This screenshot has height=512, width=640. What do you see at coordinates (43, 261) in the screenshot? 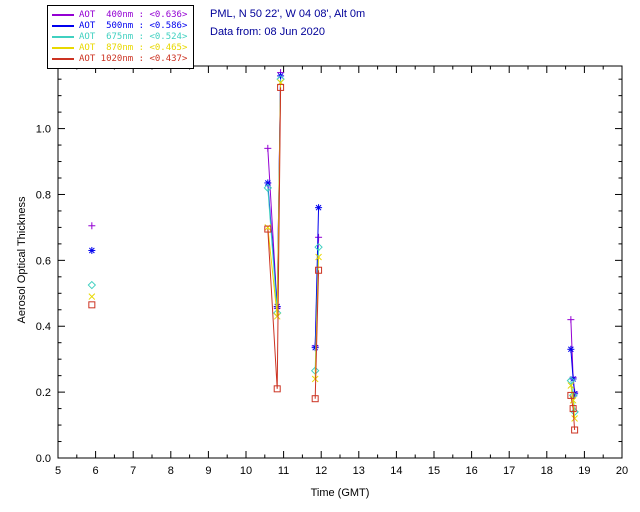
I see `y-tick-label: 0.6` at bounding box center [43, 261].